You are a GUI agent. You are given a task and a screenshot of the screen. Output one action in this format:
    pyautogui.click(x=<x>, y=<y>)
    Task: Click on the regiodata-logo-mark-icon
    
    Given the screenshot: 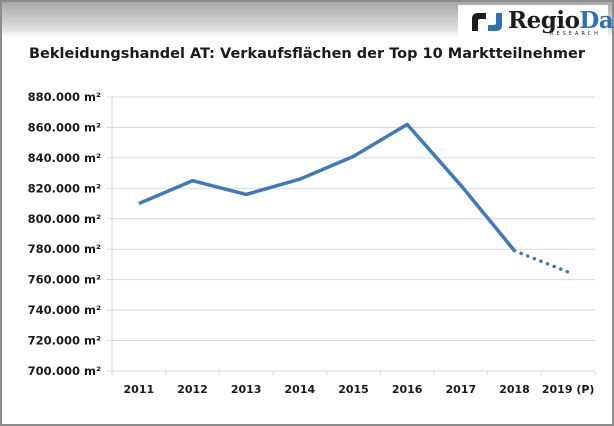 What is the action you would take?
    pyautogui.click(x=487, y=22)
    